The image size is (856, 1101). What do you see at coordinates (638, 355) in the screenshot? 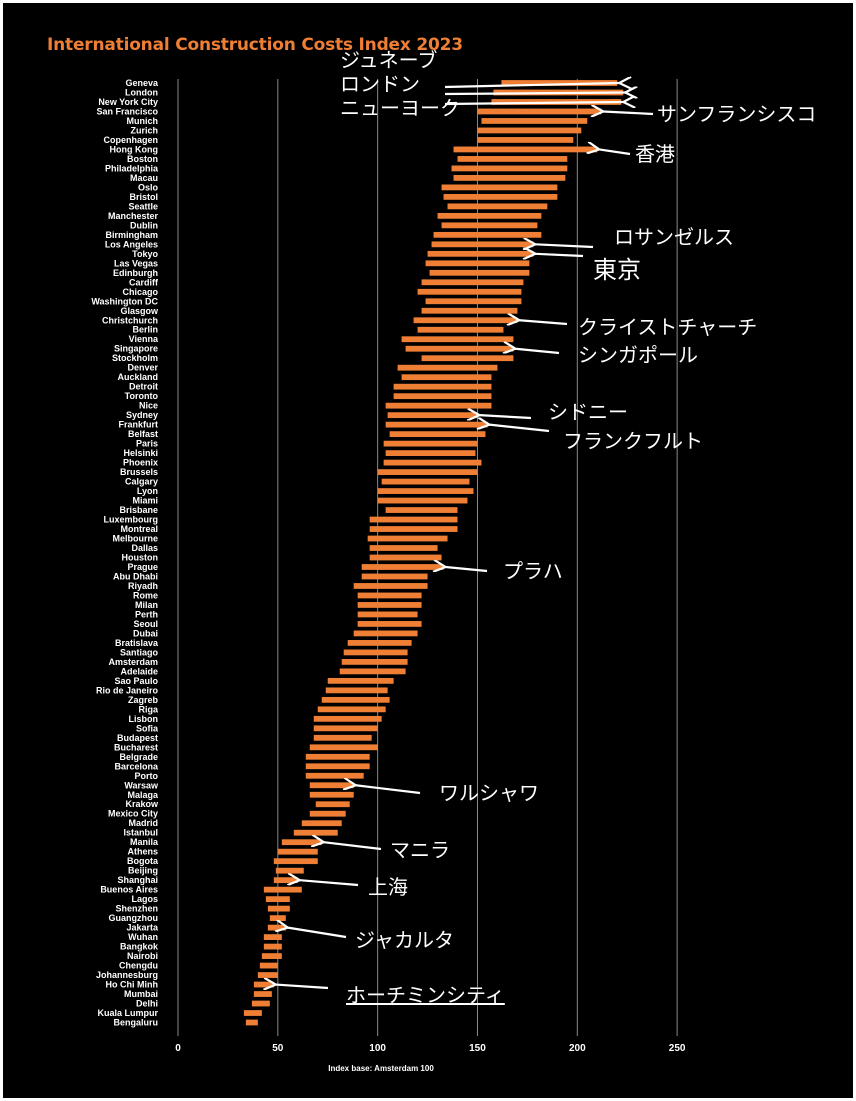
I see `annotation-label: シンガポール` at bounding box center [638, 355].